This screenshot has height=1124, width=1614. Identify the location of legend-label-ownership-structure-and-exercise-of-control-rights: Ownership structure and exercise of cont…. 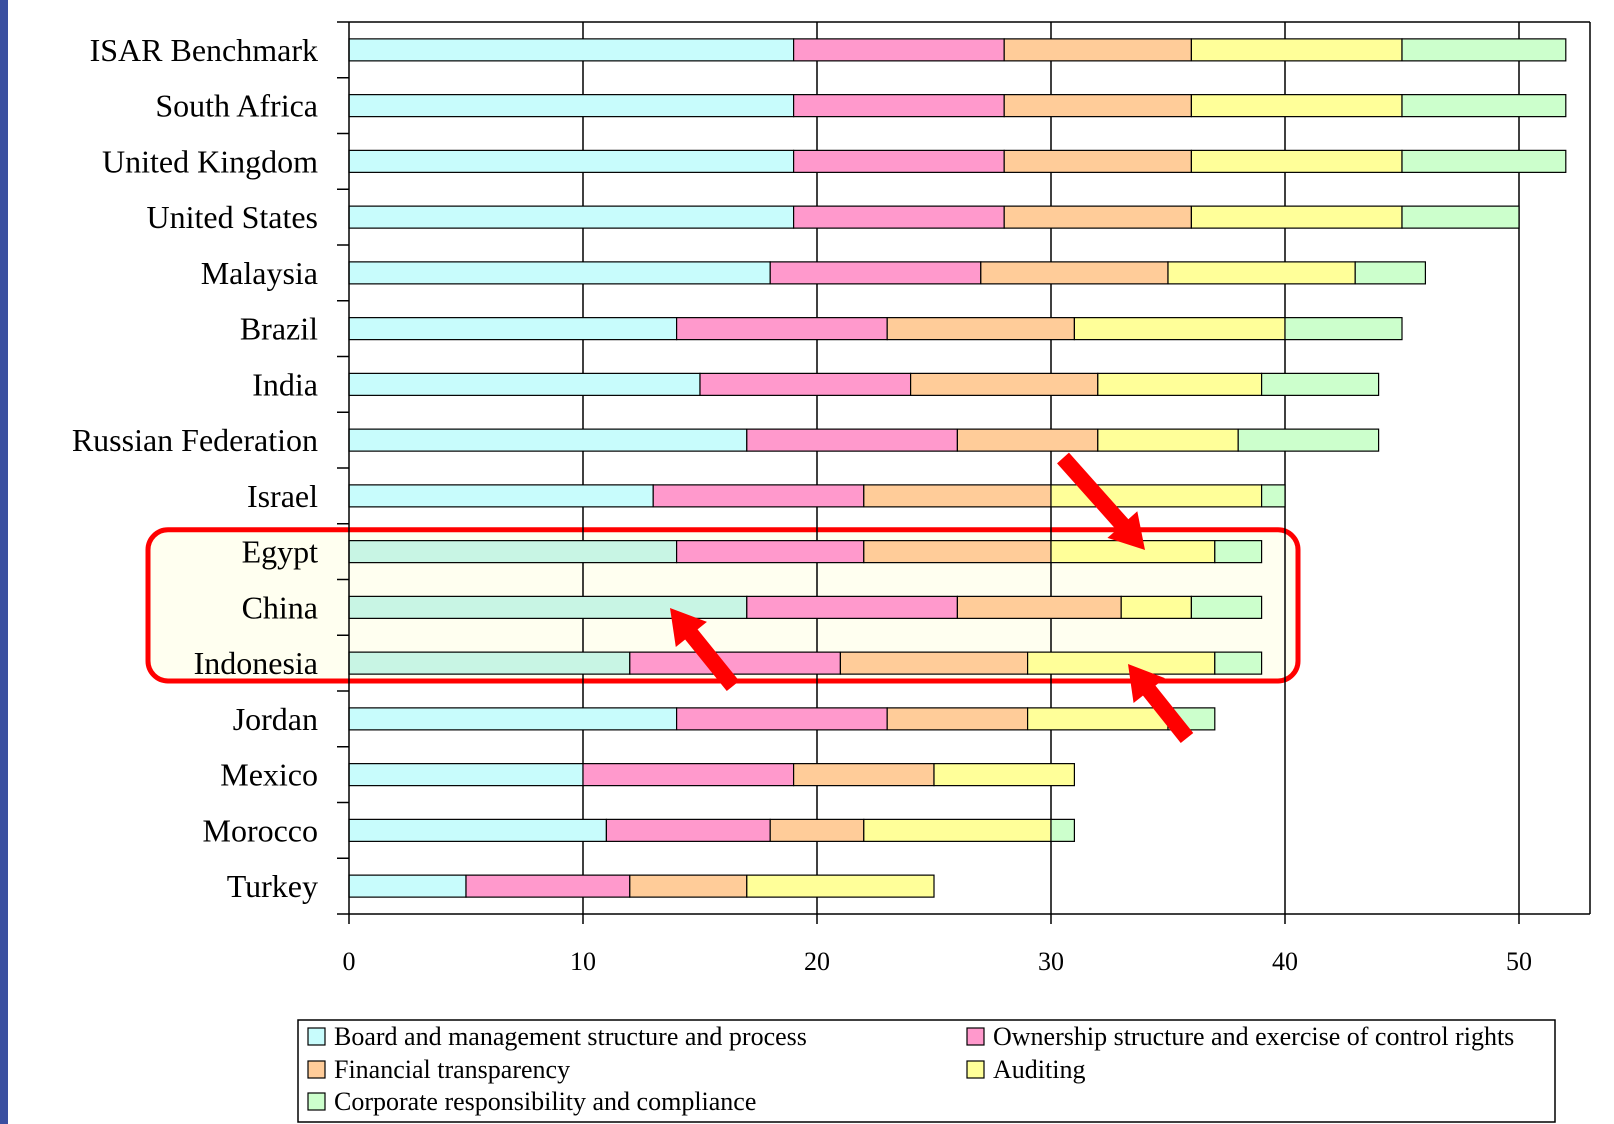
(1253, 1036).